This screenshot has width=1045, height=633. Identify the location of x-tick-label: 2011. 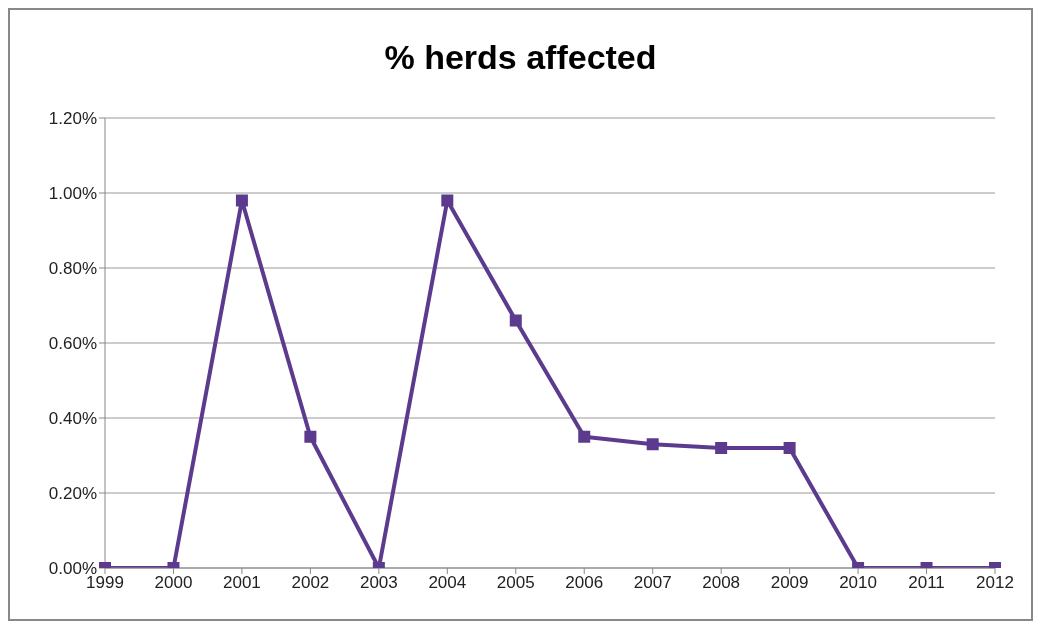
(926, 583).